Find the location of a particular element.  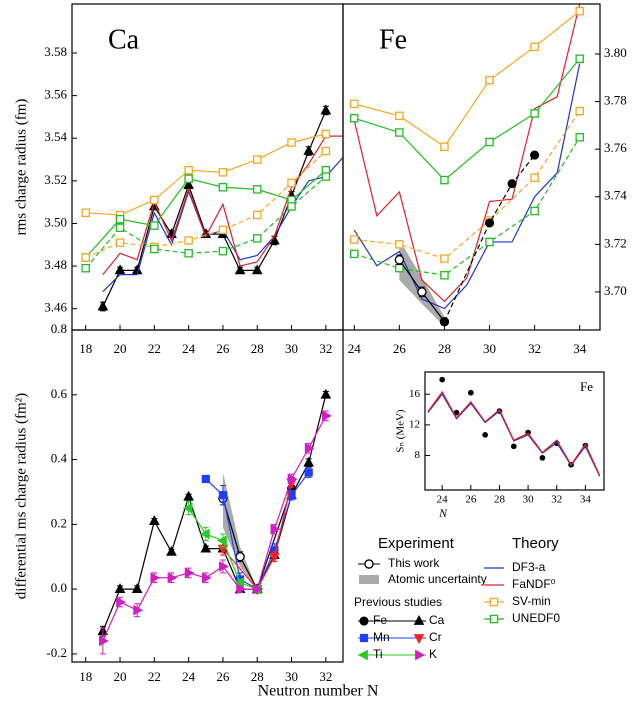

y-tick-label: 3.78 is located at coordinates (615, 100).